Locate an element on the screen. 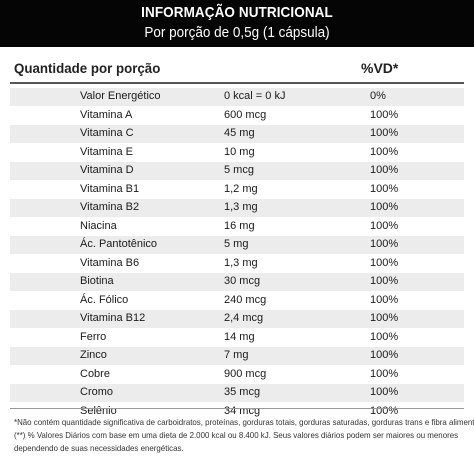 This screenshot has width=474, height=474. nutrient-quantity: 16 mg is located at coordinates (297, 226).